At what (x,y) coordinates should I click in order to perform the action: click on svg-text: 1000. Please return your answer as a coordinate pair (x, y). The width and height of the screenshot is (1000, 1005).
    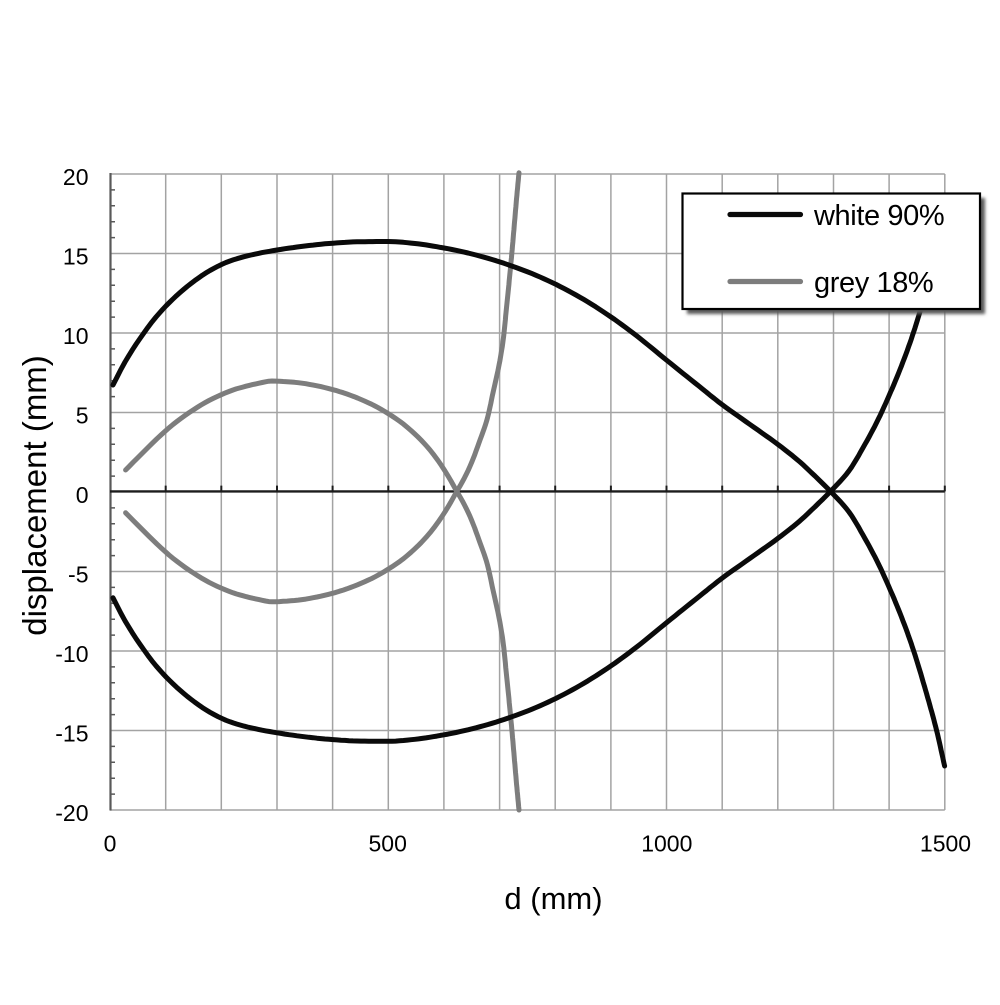
    Looking at the image, I should click on (666, 844).